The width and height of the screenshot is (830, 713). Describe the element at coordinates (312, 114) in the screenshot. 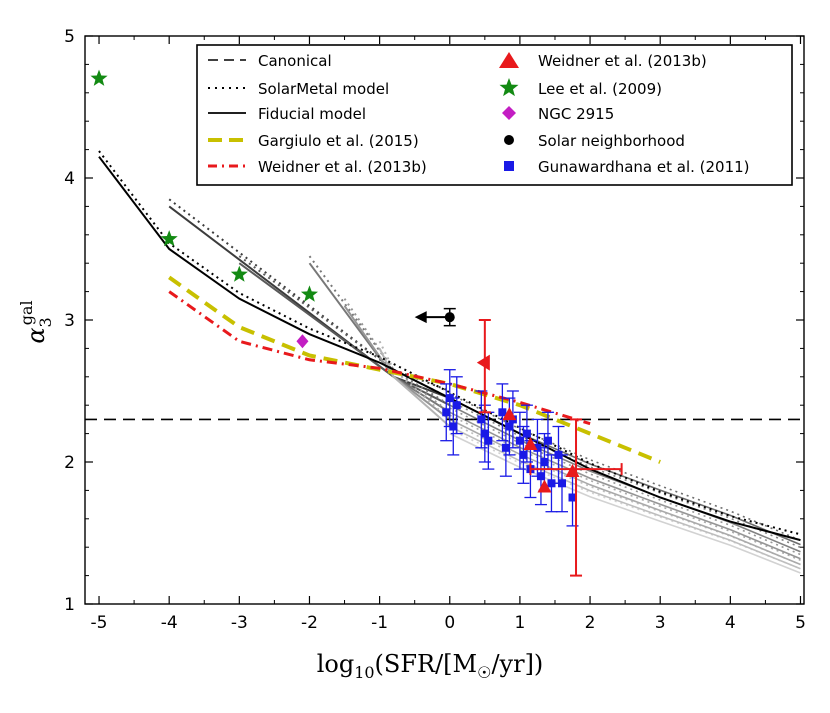

I see `legend-label-fiducial: Fiducial model` at that location.